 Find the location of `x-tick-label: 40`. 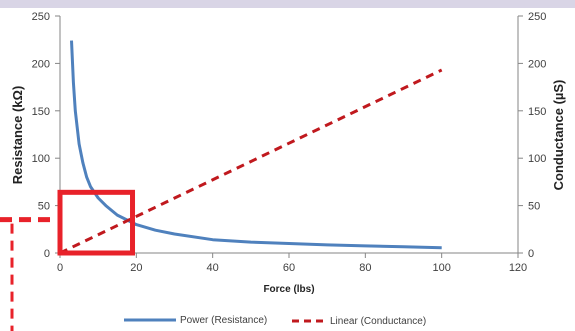

x-tick-label: 40 is located at coordinates (213, 268).